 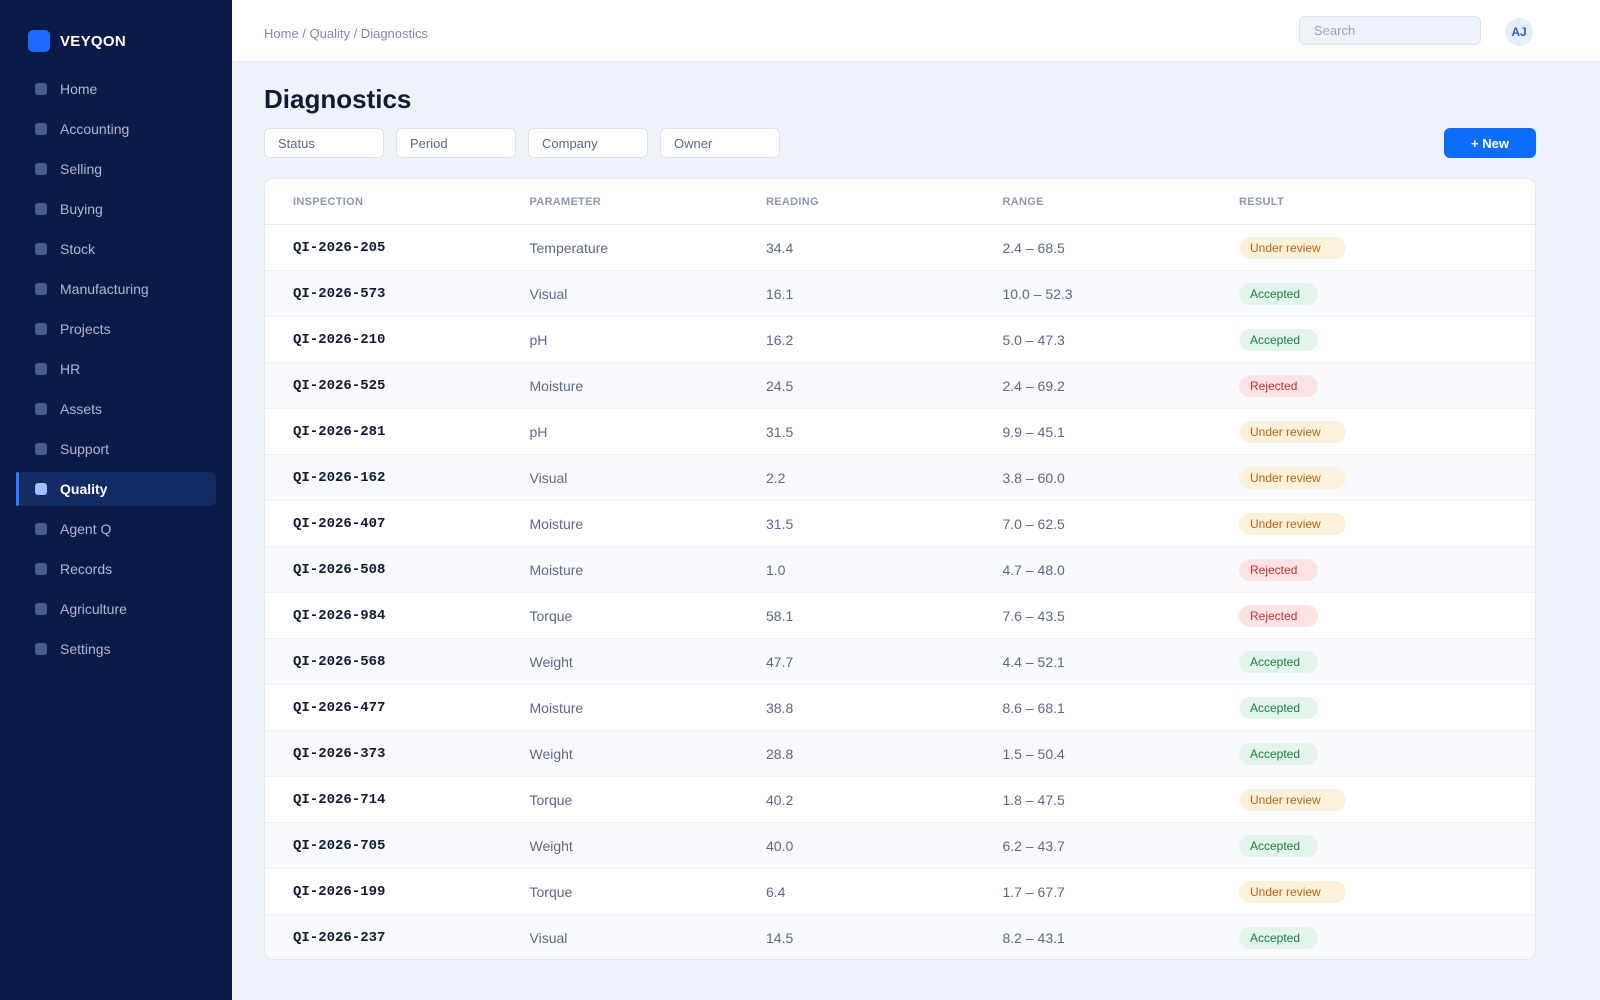 I want to click on cell-reading: 47.7, so click(x=780, y=661).